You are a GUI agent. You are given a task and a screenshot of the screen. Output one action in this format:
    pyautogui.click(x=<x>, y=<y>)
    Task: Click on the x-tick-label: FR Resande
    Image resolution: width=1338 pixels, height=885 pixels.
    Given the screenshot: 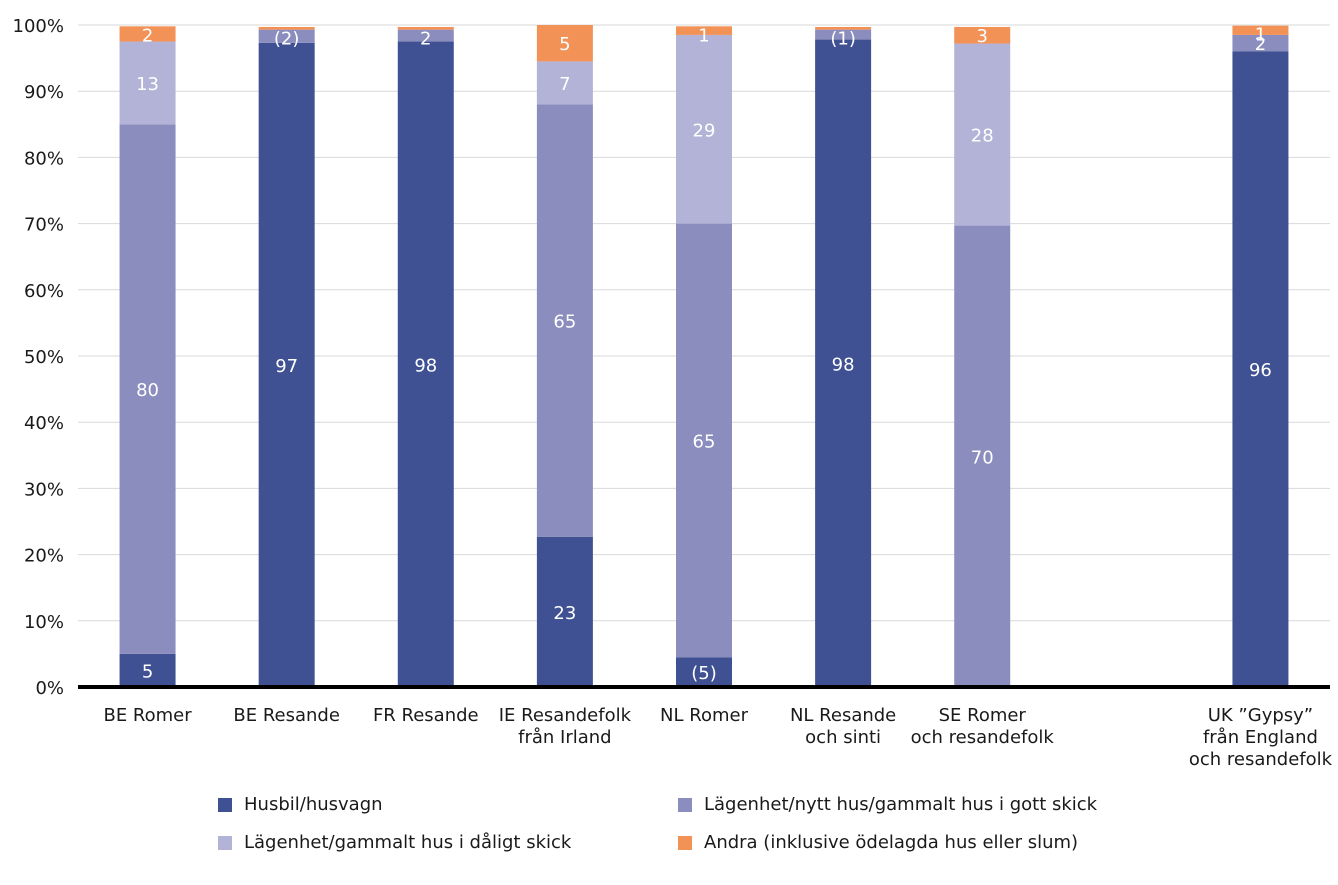 What is the action you would take?
    pyautogui.click(x=426, y=715)
    